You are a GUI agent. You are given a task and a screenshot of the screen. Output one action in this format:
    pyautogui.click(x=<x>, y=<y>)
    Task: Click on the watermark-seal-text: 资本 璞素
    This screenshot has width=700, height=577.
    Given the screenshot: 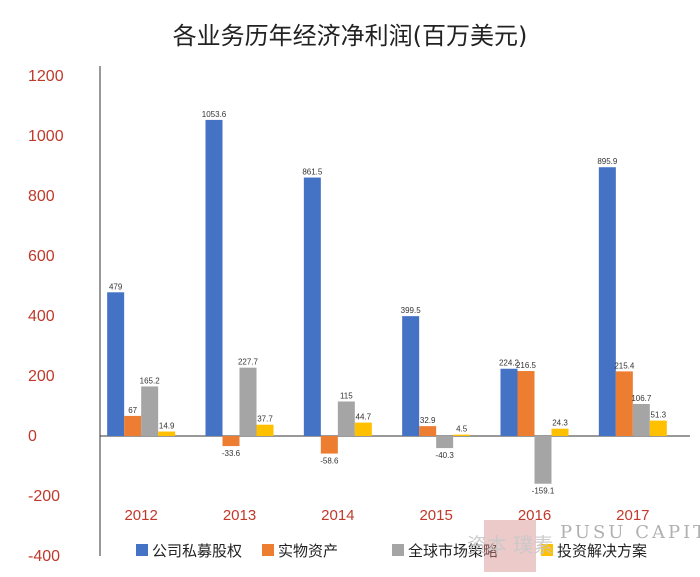 What is the action you would take?
    pyautogui.click(x=510, y=545)
    